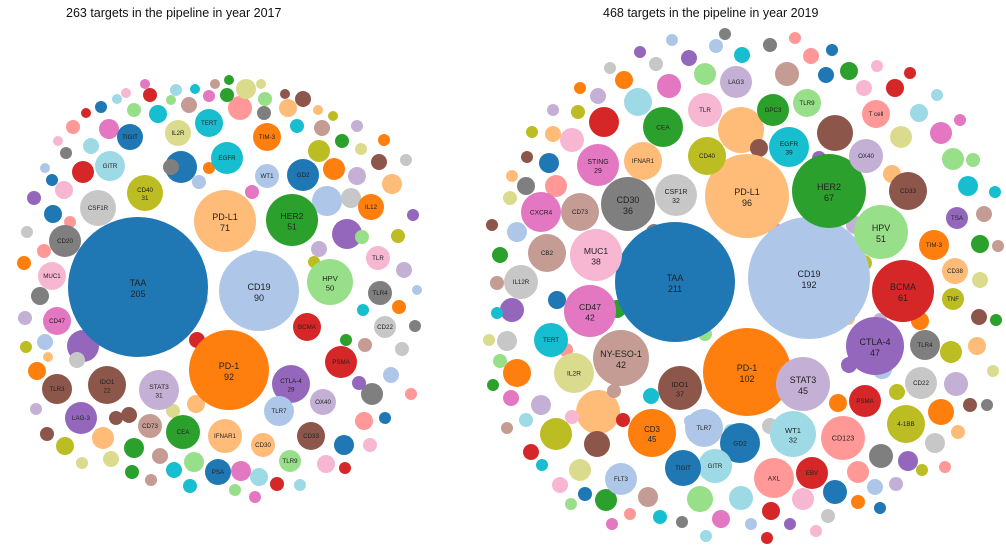 The image size is (1006, 551). What do you see at coordinates (307, 327) in the screenshot?
I see `bubble-bcma: BCMA` at bounding box center [307, 327].